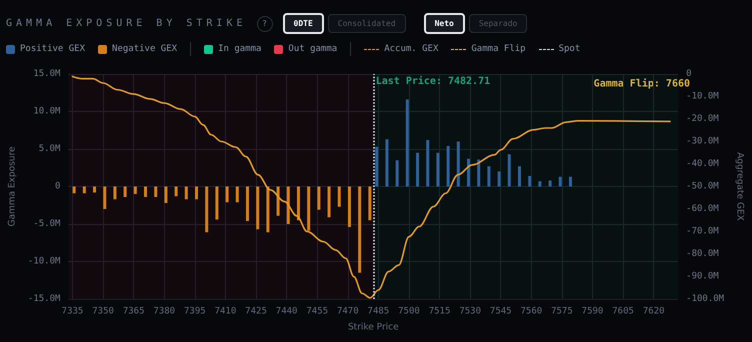 The width and height of the screenshot is (752, 342). I want to click on x-tick-label: 7470, so click(347, 311).